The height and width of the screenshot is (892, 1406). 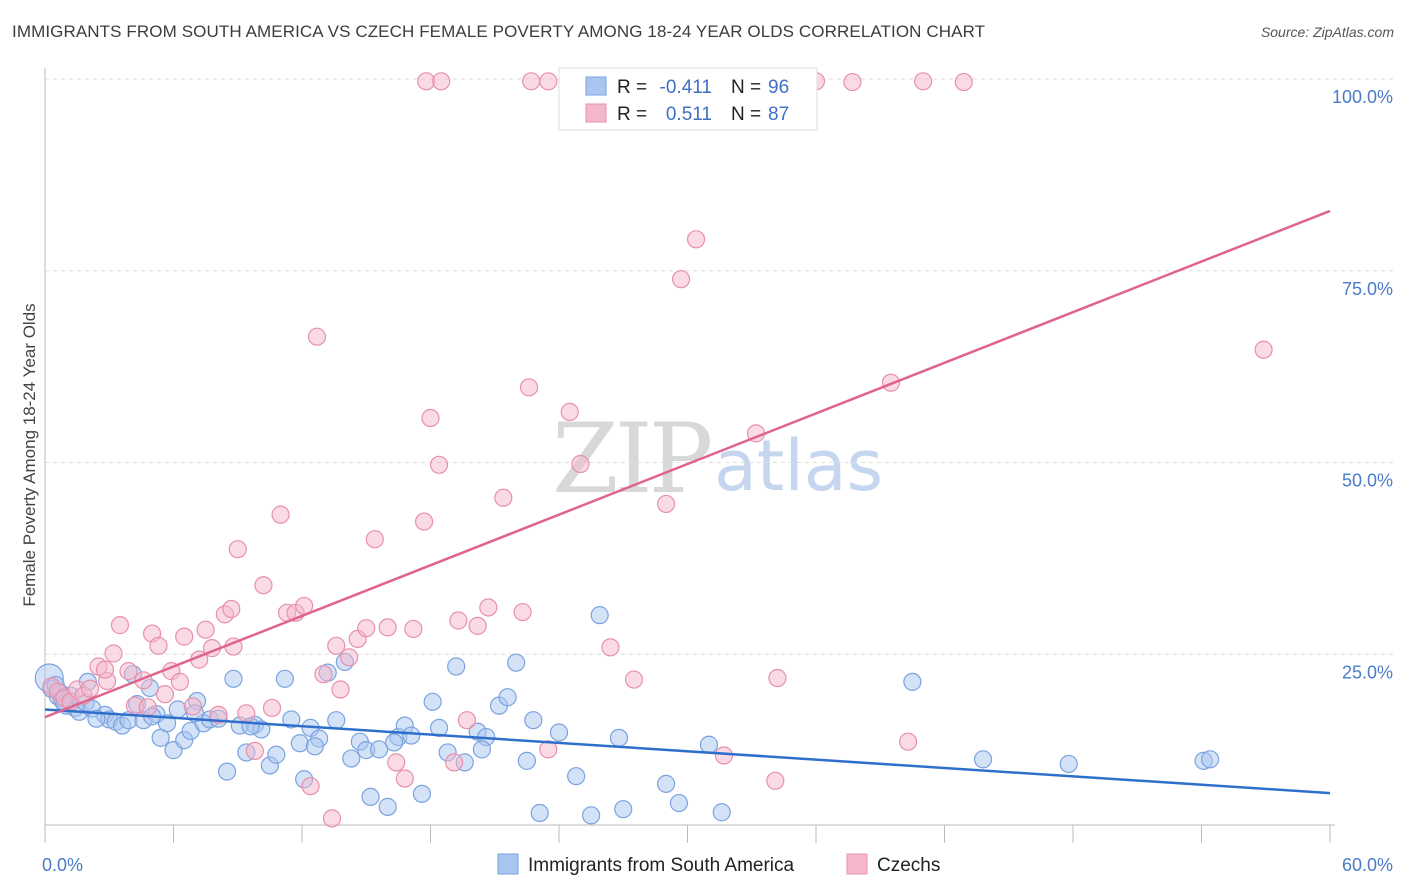 What do you see at coordinates (29, 454) in the screenshot?
I see `y-axis-label: Female Poverty Among 18-24 Year Olds` at bounding box center [29, 454].